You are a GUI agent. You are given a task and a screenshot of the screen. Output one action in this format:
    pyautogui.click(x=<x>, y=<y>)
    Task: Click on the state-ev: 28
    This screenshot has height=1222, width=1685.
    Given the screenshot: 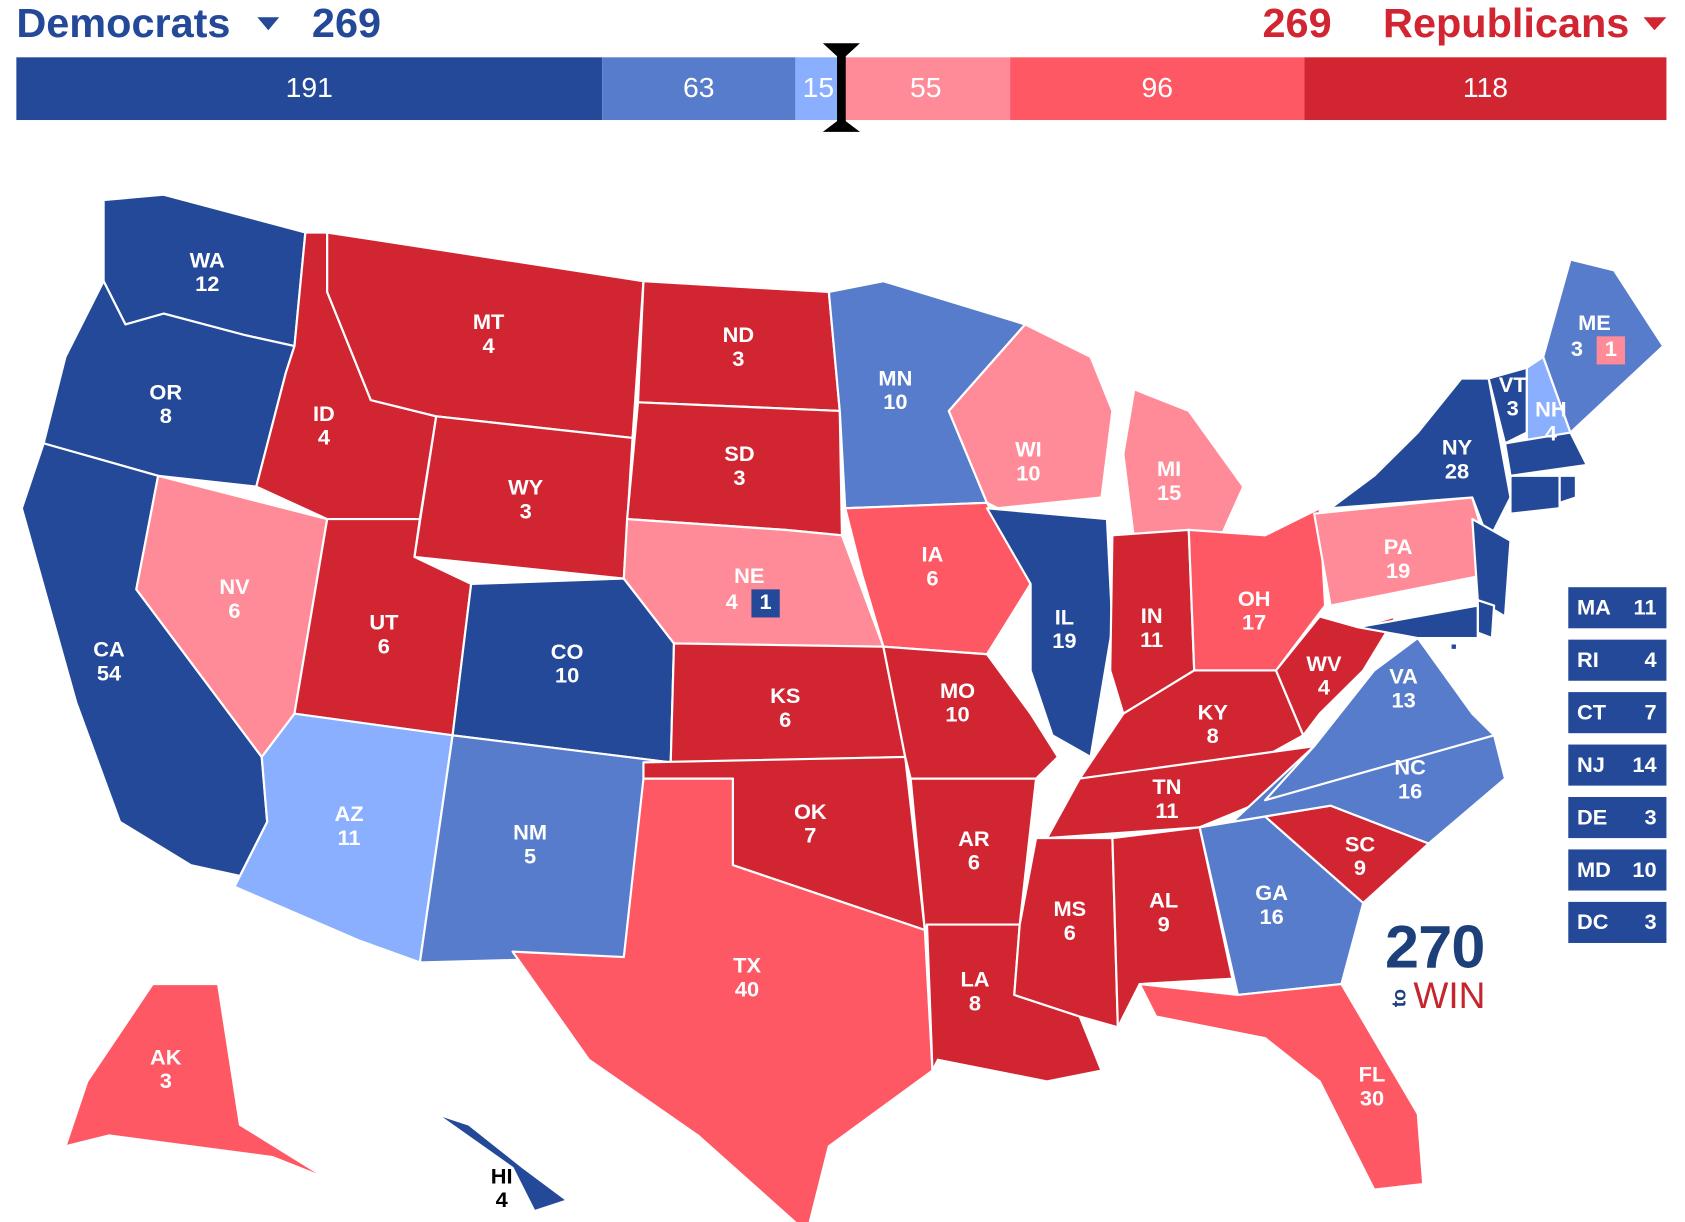 What is the action you would take?
    pyautogui.click(x=1457, y=470)
    